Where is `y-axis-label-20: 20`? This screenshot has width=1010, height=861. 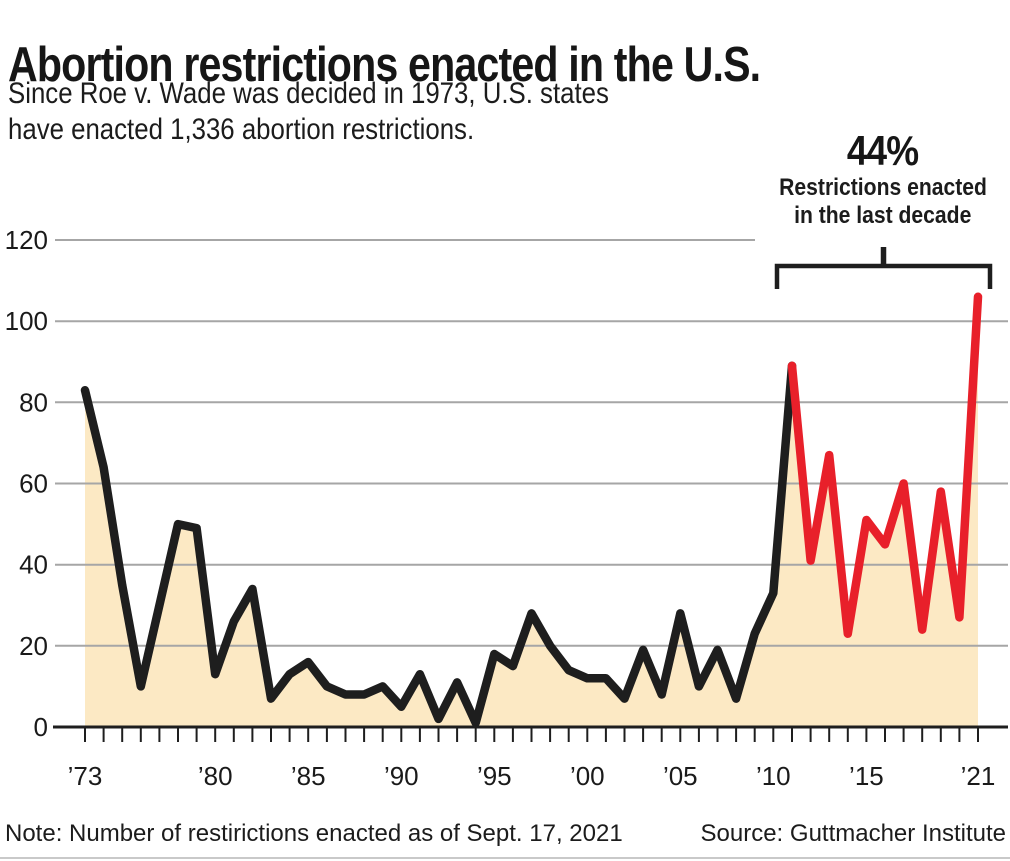
y-axis-label-20: 20 is located at coordinates (33, 646).